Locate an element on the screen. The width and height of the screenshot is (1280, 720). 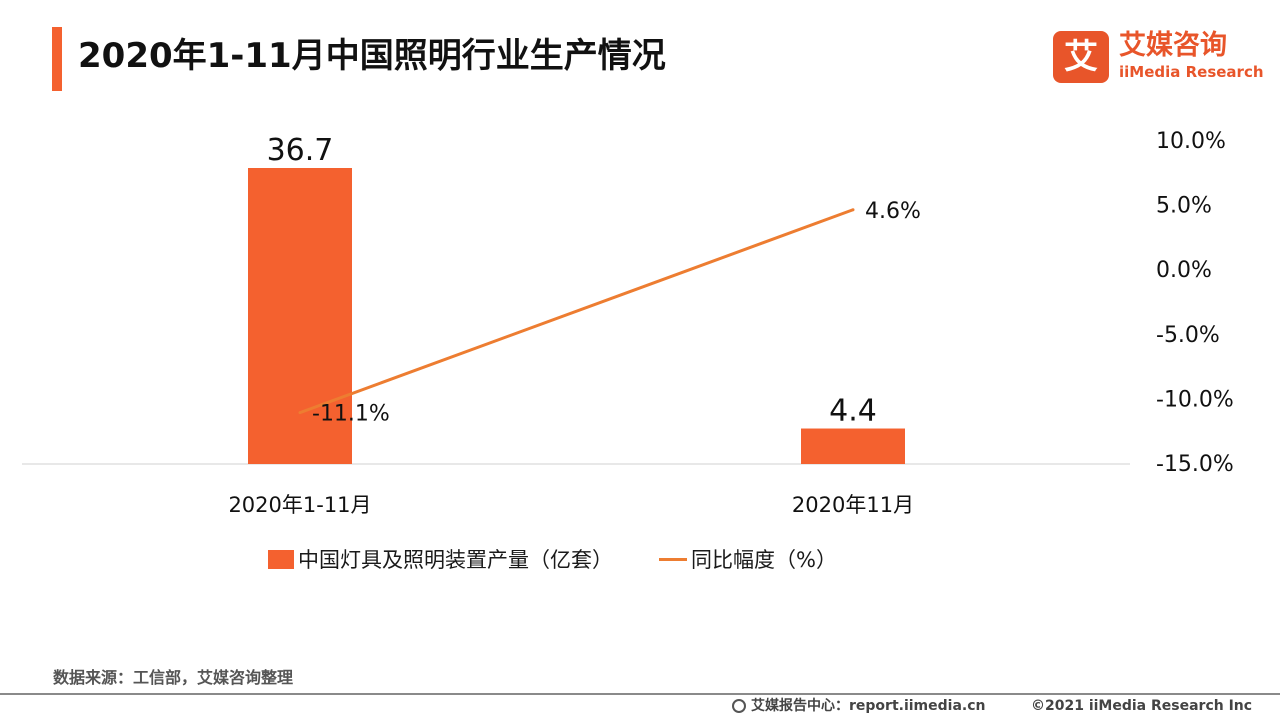
y-right-tick-label-2: 0.0% is located at coordinates (1184, 270).